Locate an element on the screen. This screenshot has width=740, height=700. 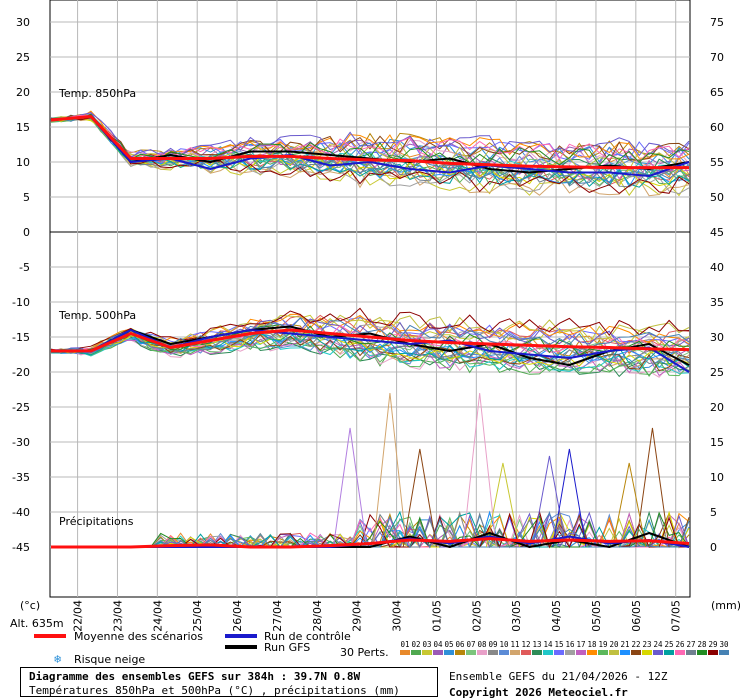
legend-swatch-mean is located at coordinates (50, 636).